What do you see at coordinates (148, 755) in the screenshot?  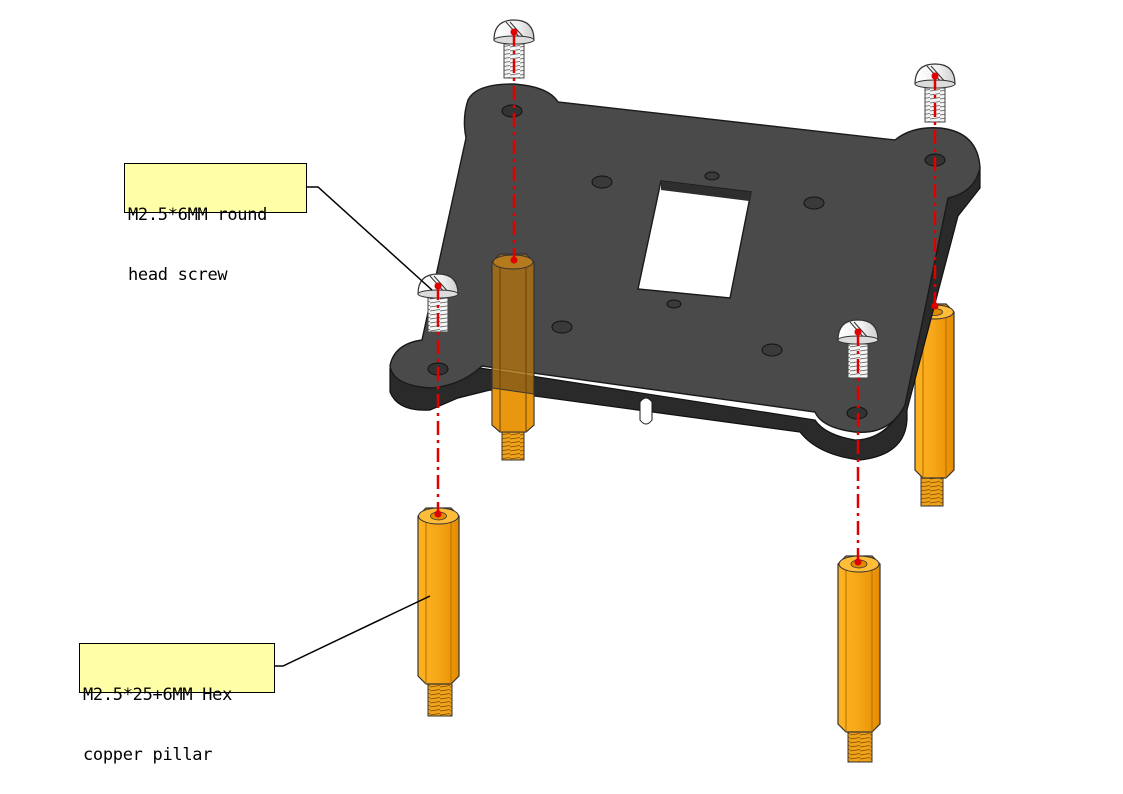 I see `pillar-label-line-2: copper pillar` at bounding box center [148, 755].